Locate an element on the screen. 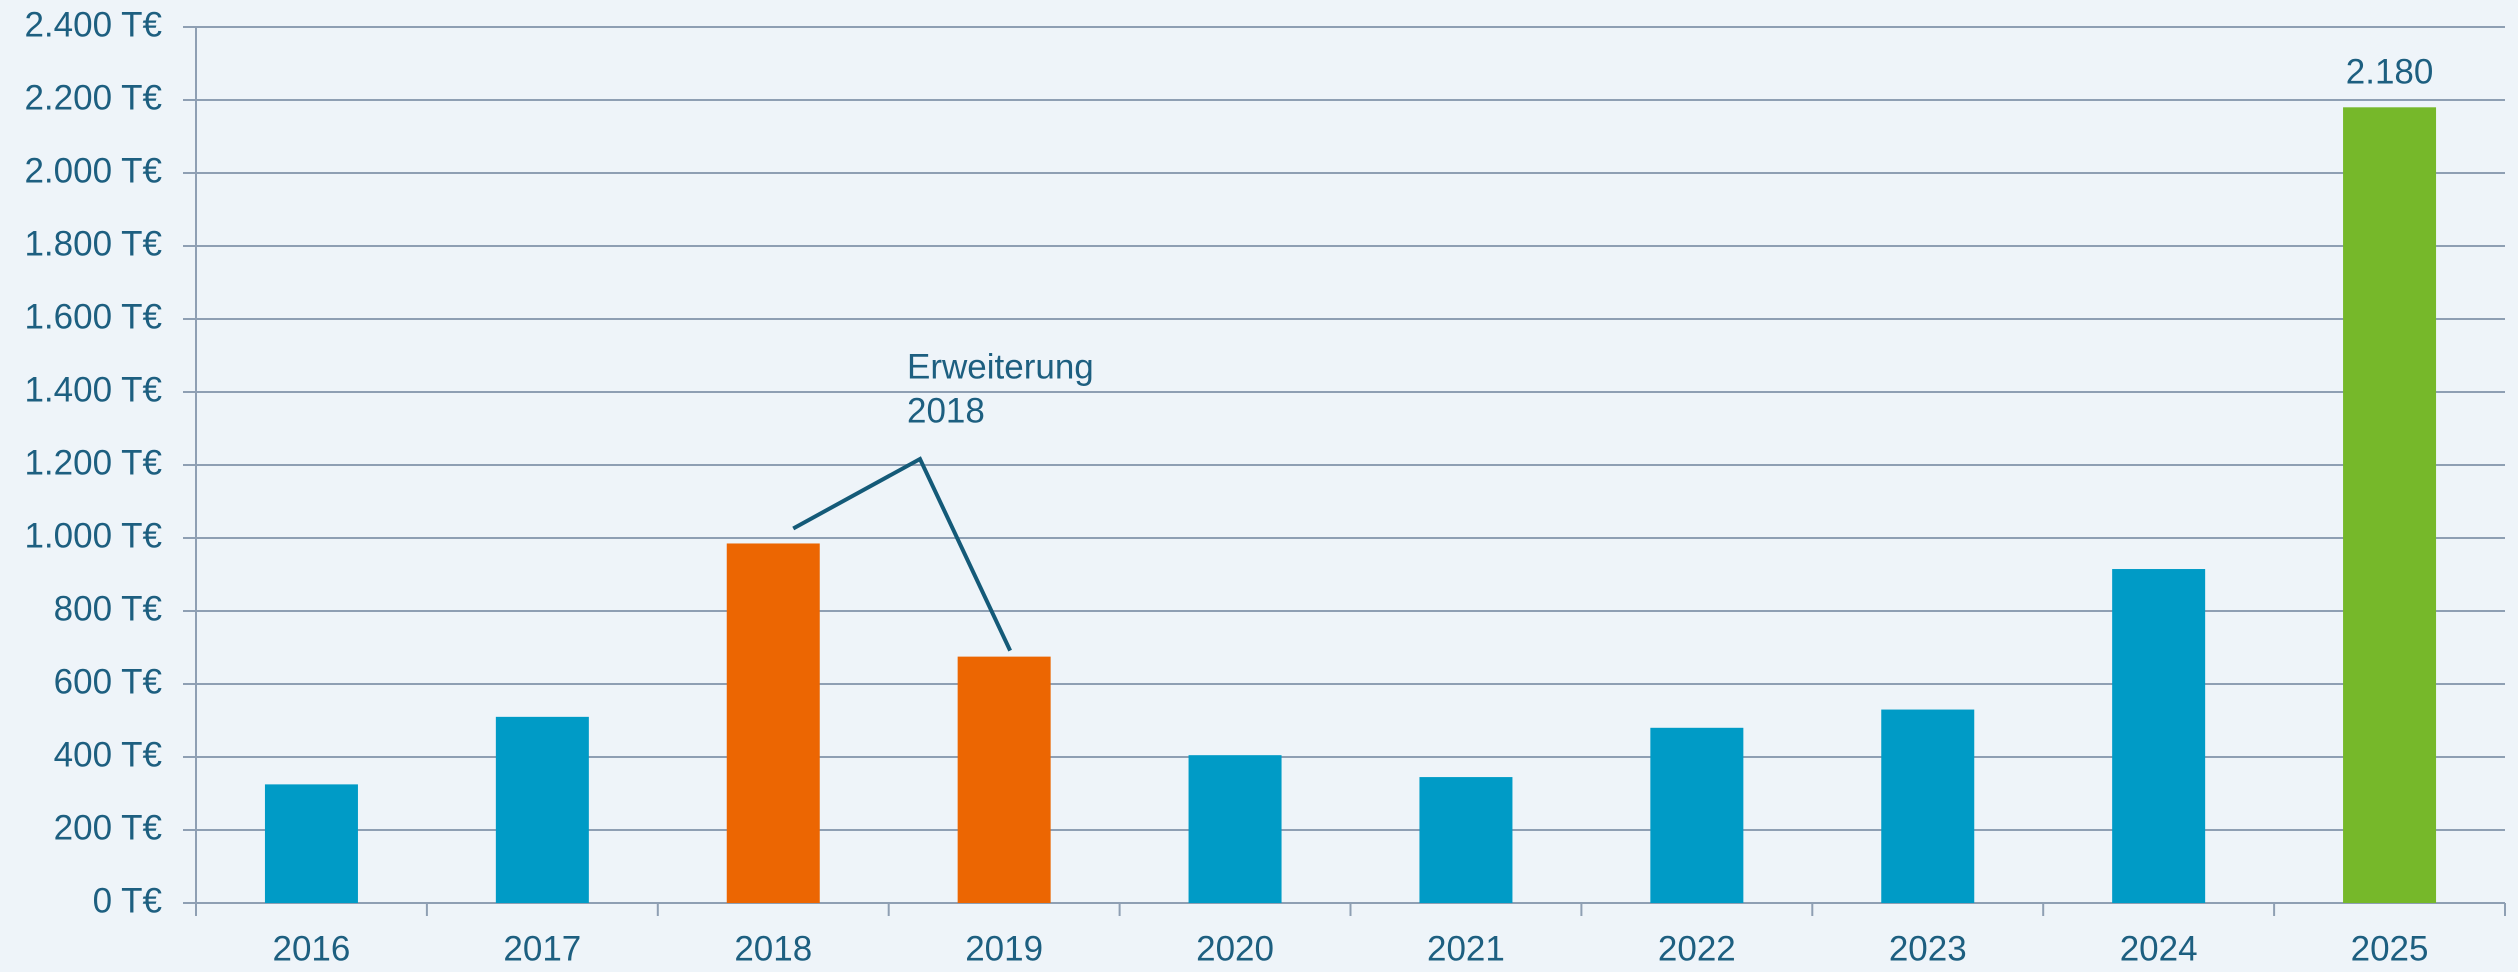 The width and height of the screenshot is (2518, 972). x-tick-label: 2021 is located at coordinates (1466, 948).